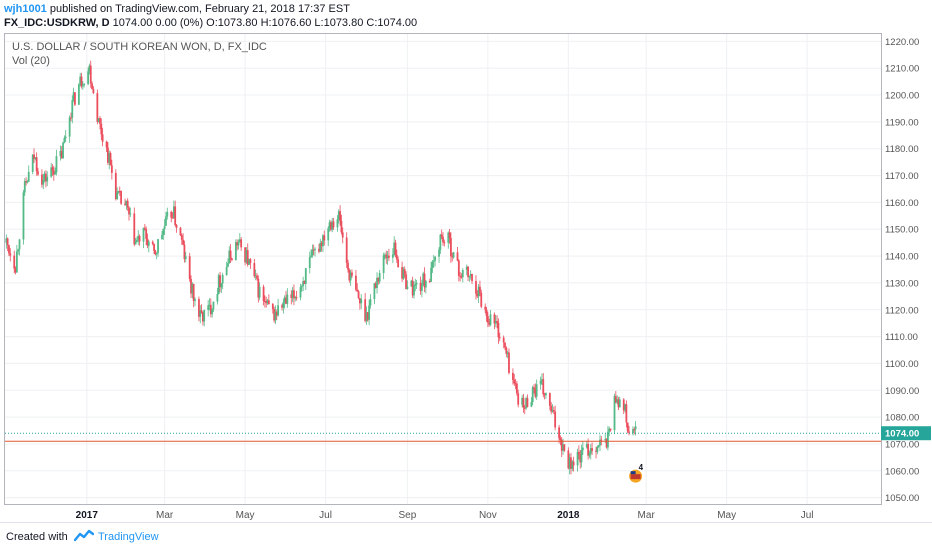  I want to click on last-price-tag, so click(906, 433).